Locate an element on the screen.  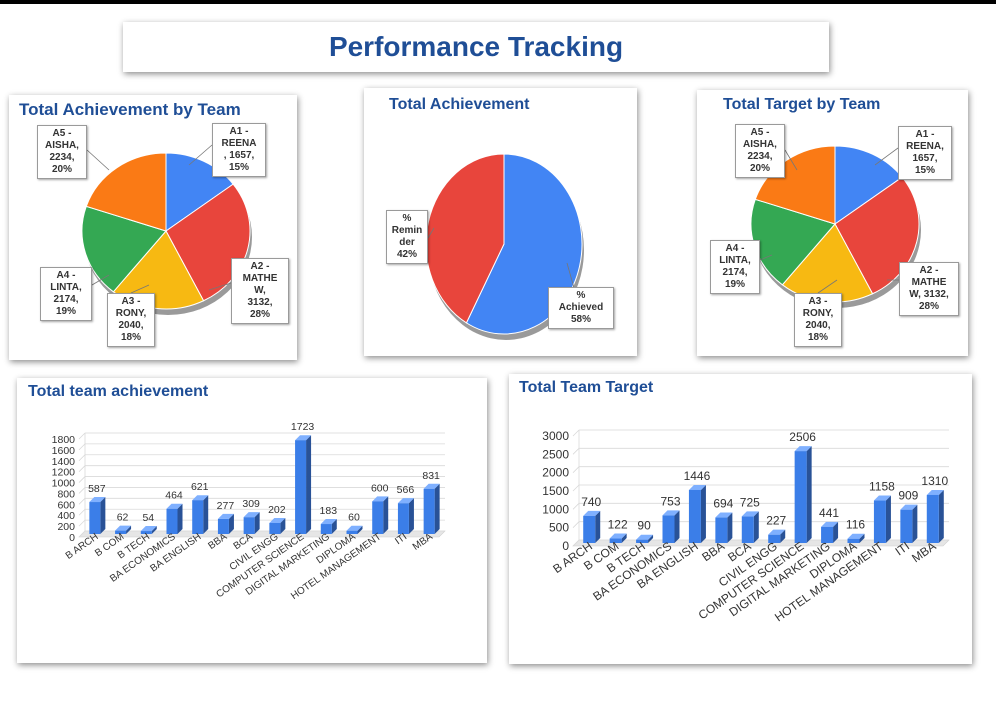
bar-ba-economics is located at coordinates (671, 526).